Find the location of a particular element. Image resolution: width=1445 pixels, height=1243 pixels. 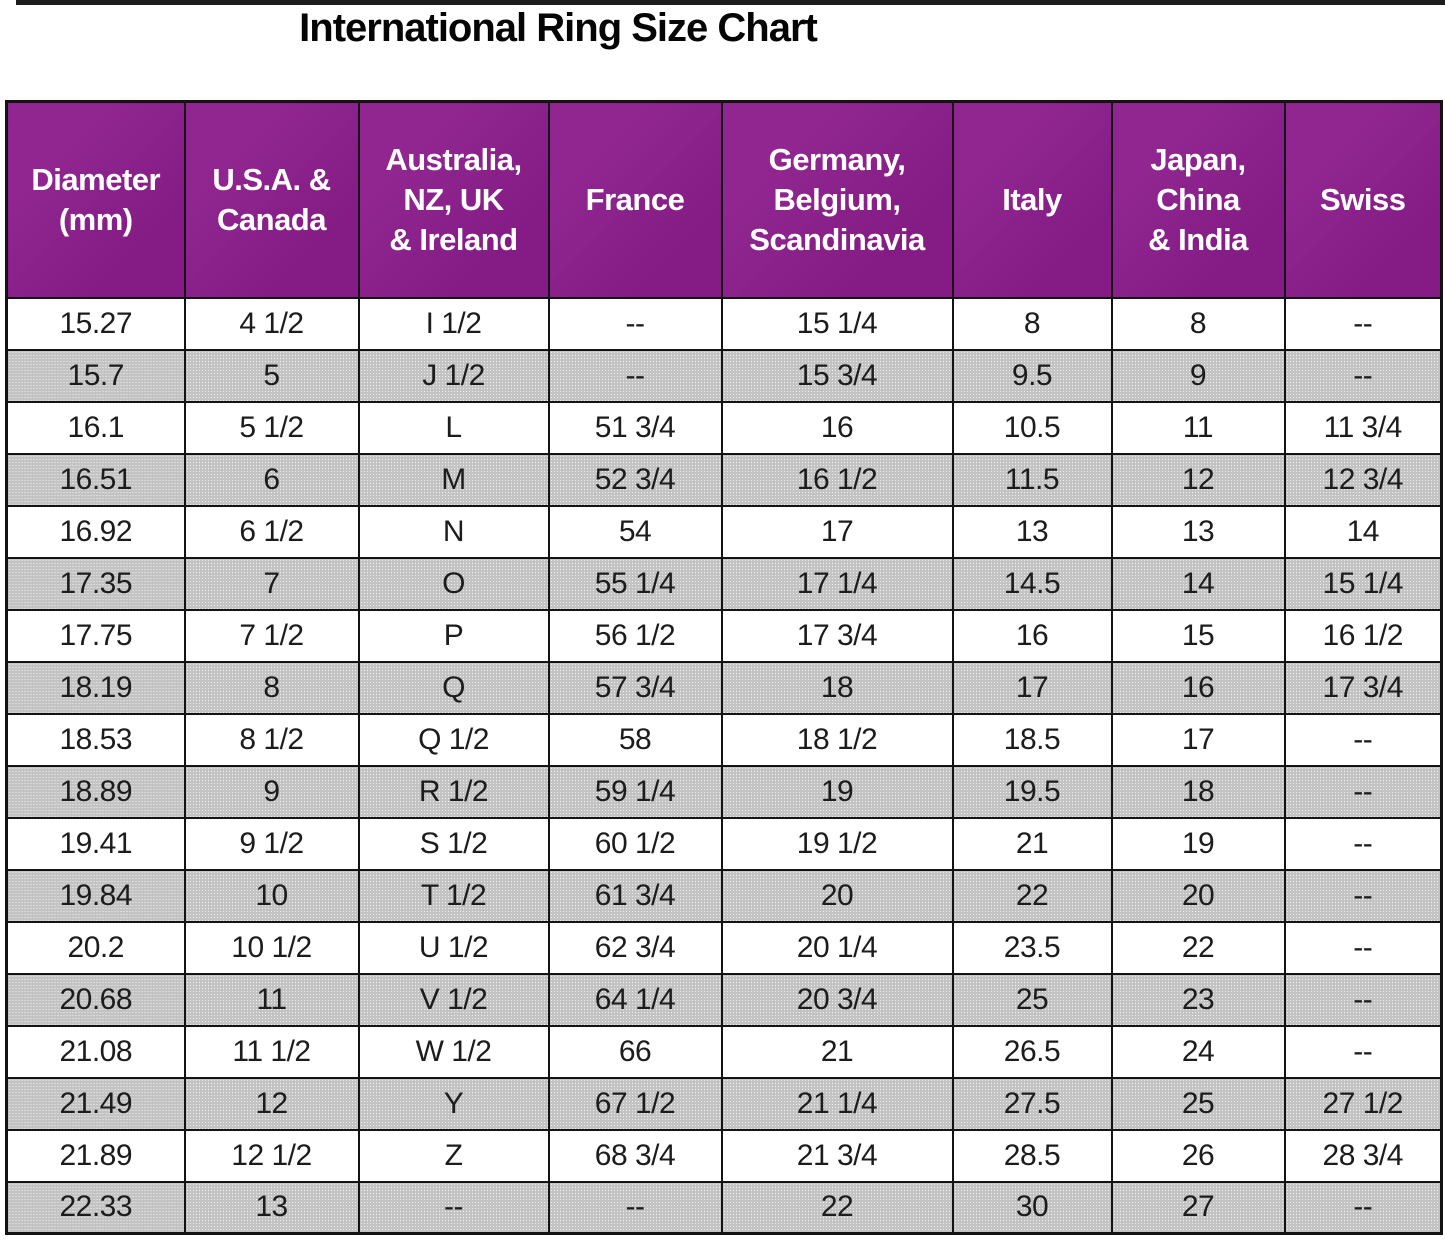

table-cell: 19.84 is located at coordinates (95, 895).